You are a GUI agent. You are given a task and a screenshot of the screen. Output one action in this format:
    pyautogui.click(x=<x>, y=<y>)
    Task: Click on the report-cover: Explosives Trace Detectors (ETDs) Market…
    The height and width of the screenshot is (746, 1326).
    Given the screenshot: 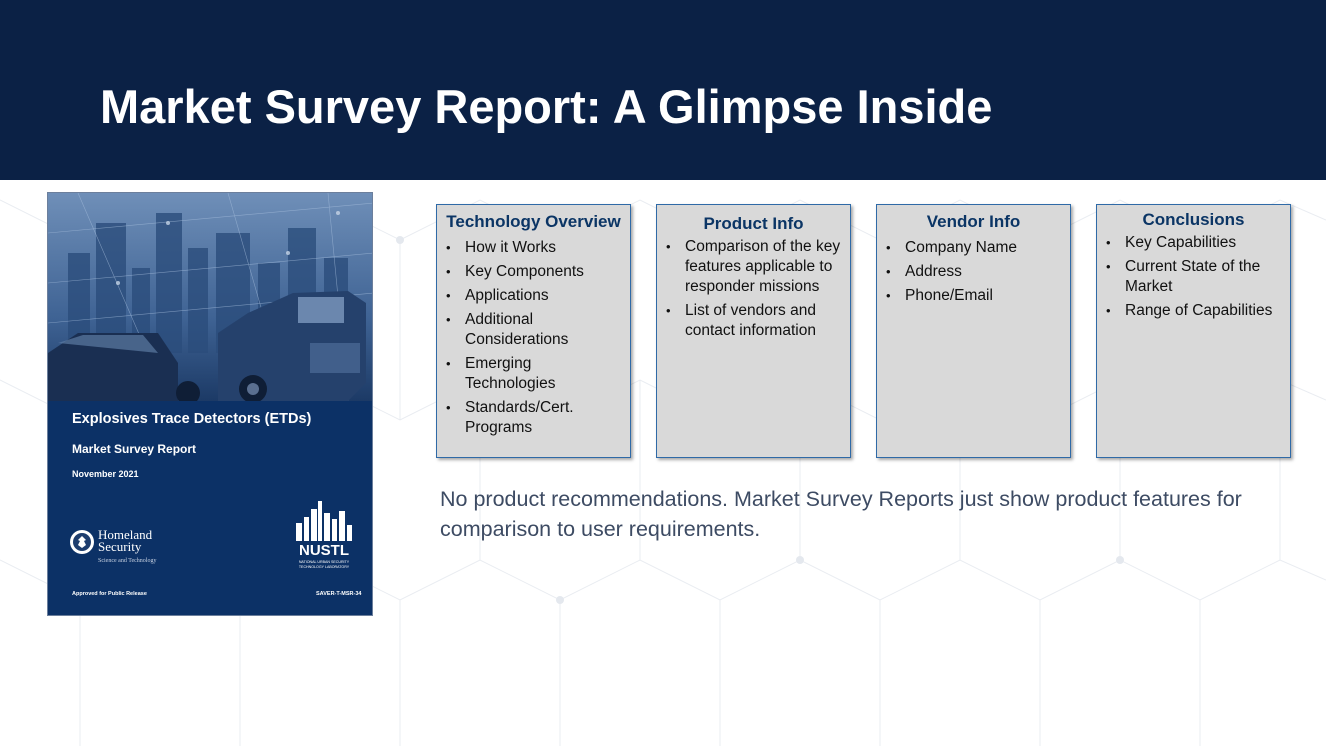 What is the action you would take?
    pyautogui.click(x=210, y=404)
    